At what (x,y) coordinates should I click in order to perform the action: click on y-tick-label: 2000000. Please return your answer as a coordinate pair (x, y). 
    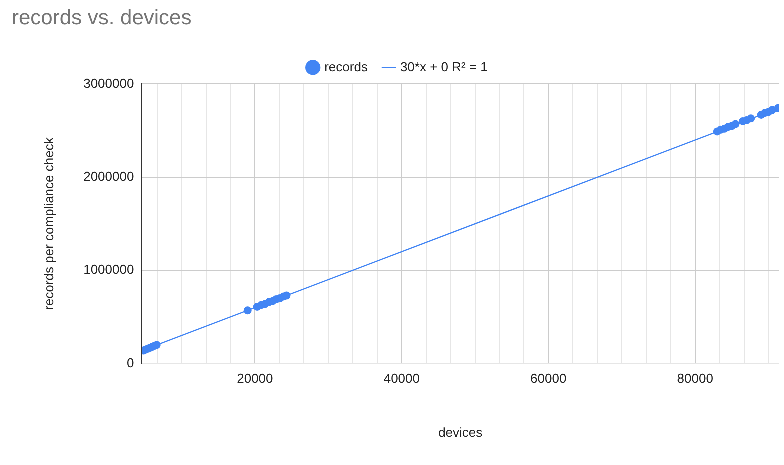
    Looking at the image, I should click on (109, 176).